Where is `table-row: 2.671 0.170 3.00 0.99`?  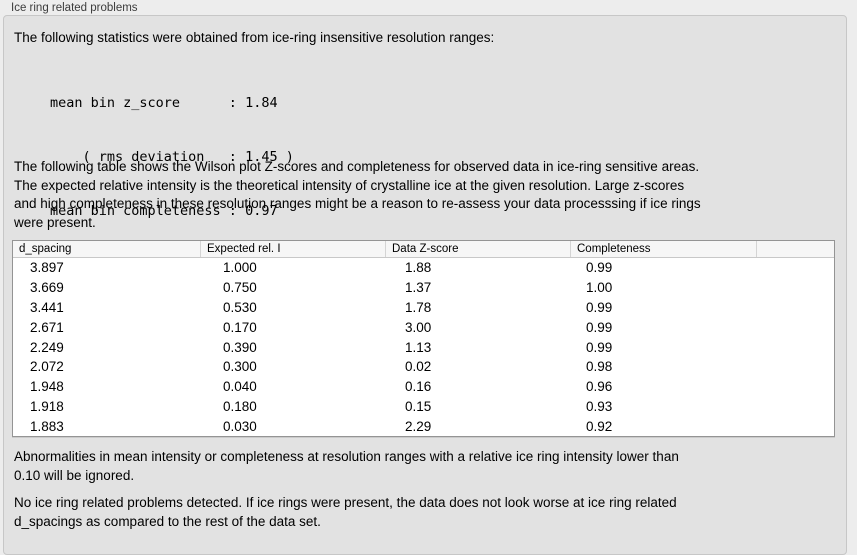 table-row: 2.671 0.170 3.00 0.99 is located at coordinates (423, 327).